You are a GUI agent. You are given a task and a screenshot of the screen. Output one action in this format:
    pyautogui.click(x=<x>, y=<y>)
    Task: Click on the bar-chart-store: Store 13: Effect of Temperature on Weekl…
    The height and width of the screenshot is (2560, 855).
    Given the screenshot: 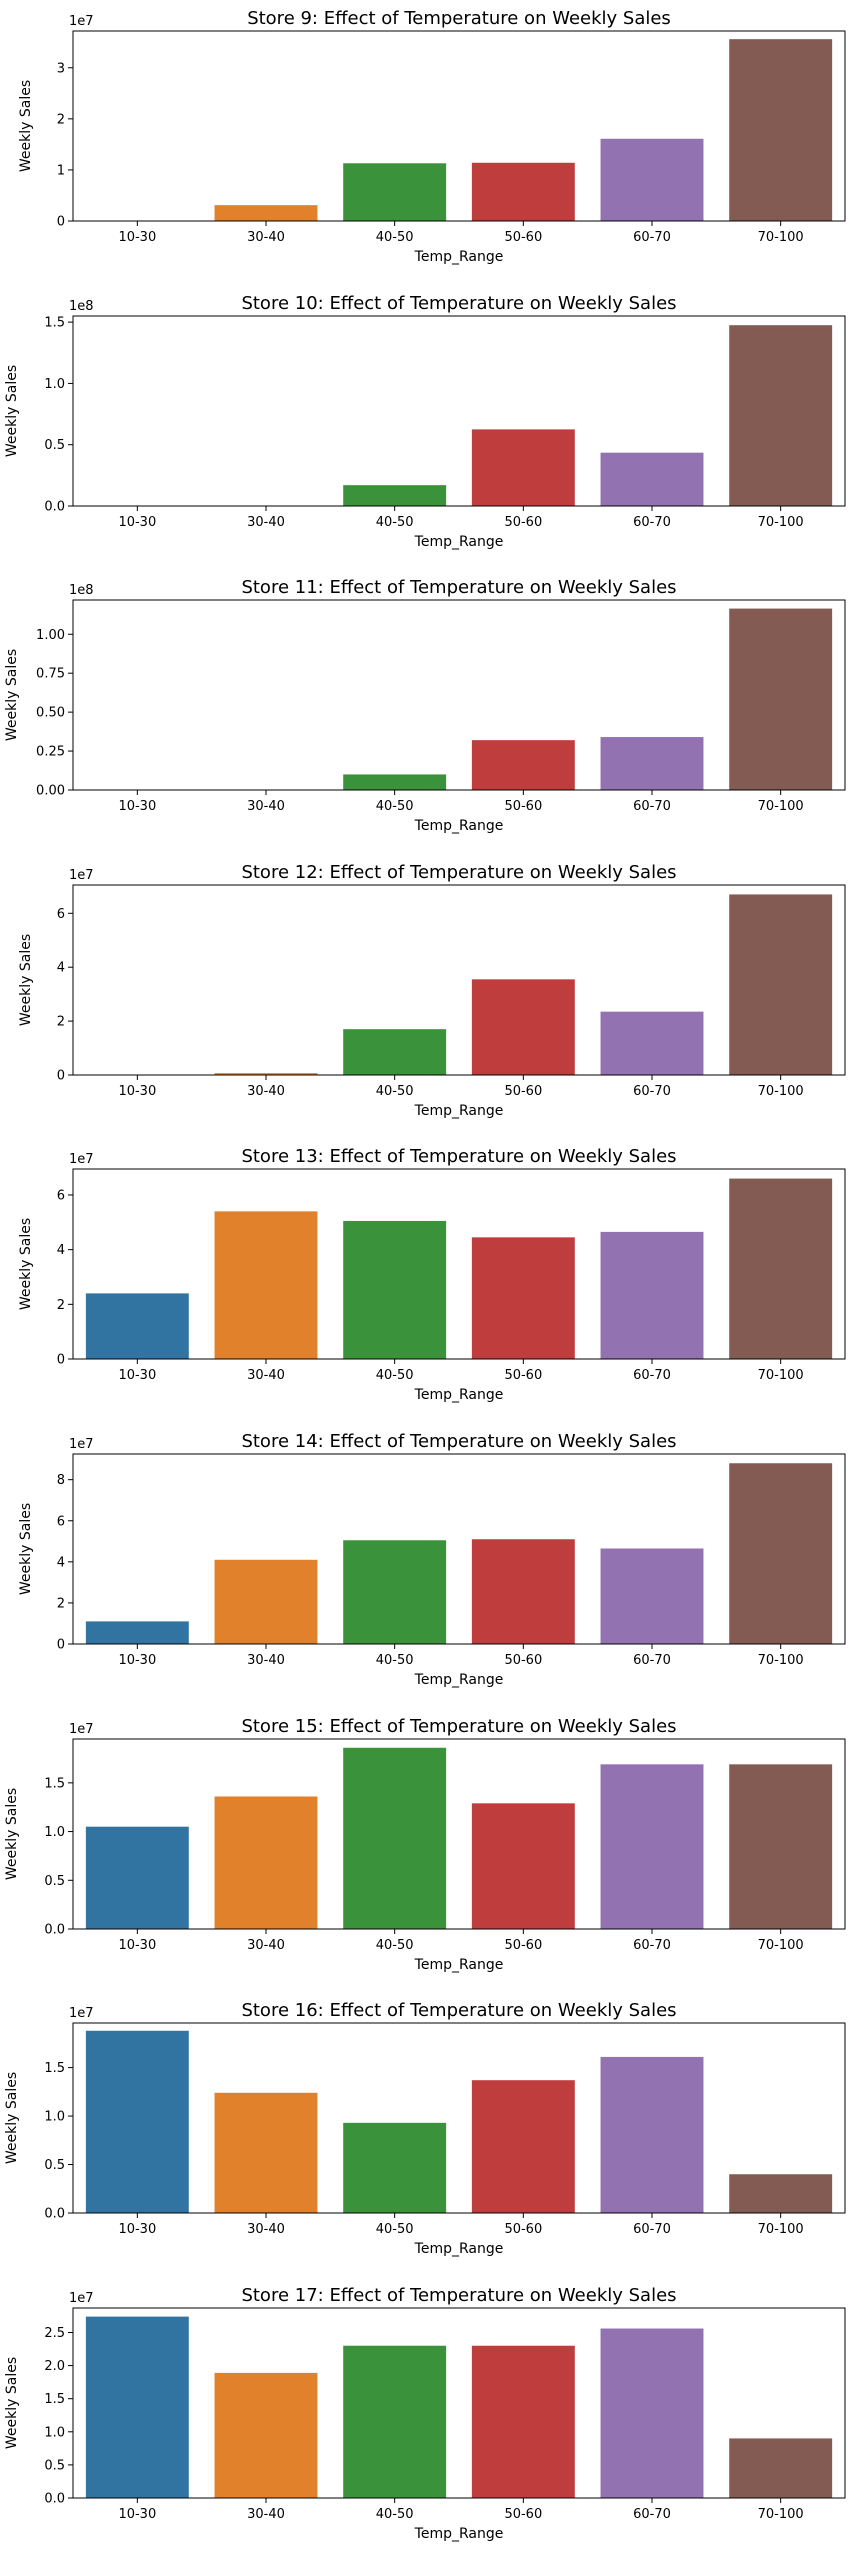 What is the action you would take?
    pyautogui.click(x=432, y=1274)
    